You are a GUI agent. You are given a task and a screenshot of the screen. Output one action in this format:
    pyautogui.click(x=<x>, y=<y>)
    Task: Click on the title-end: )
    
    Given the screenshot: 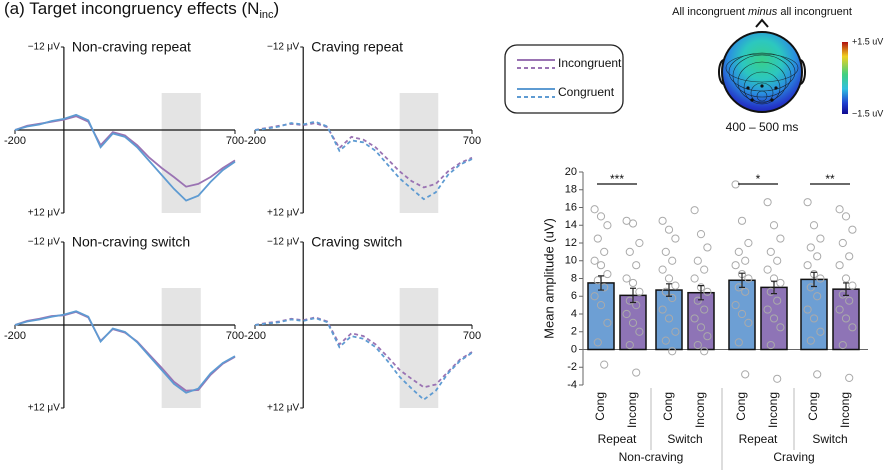 What is the action you would take?
    pyautogui.click(x=277, y=9)
    